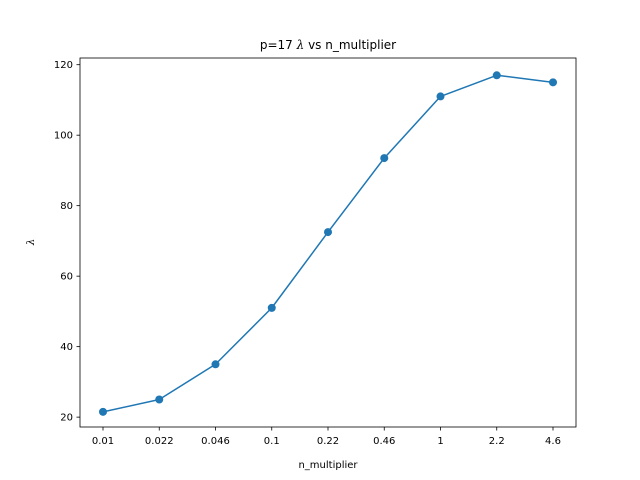 Image resolution: width=640 pixels, height=480 pixels. I want to click on x-axis-label: n_multiplier, so click(328, 465).